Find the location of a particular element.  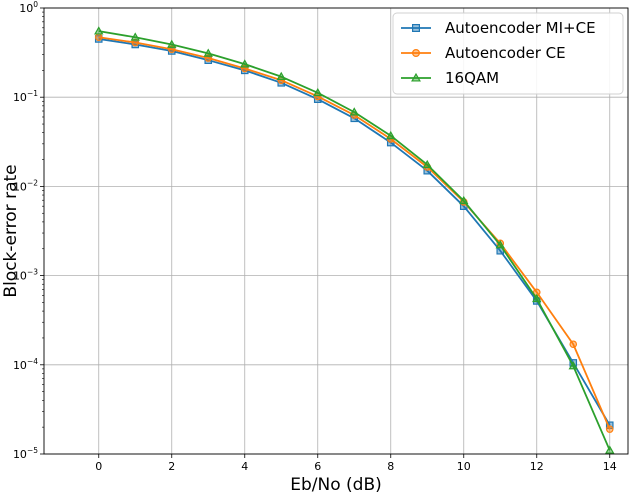

legend-entry: 16QAM is located at coordinates (450, 78).